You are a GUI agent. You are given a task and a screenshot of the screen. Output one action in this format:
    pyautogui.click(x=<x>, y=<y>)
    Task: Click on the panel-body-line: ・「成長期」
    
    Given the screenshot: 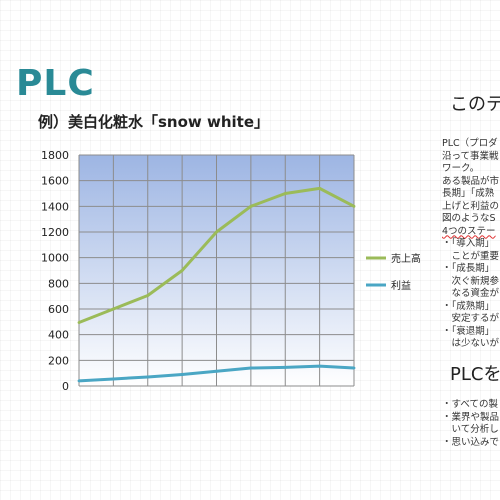 What is the action you would take?
    pyautogui.click(x=468, y=268)
    